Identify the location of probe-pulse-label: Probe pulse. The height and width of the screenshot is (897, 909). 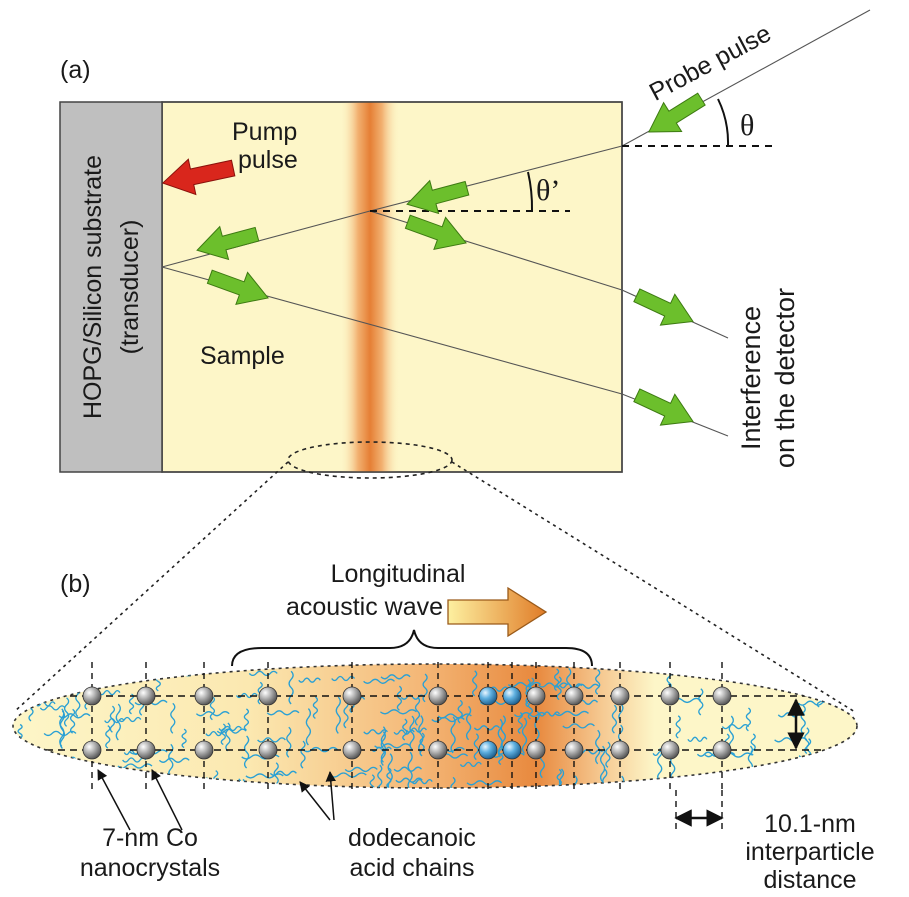
(710, 62).